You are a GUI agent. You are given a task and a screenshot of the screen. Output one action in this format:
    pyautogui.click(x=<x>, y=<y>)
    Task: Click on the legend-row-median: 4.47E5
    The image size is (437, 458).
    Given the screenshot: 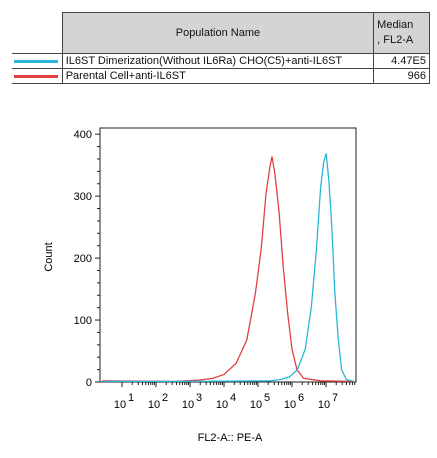 What is the action you would take?
    pyautogui.click(x=401, y=61)
    